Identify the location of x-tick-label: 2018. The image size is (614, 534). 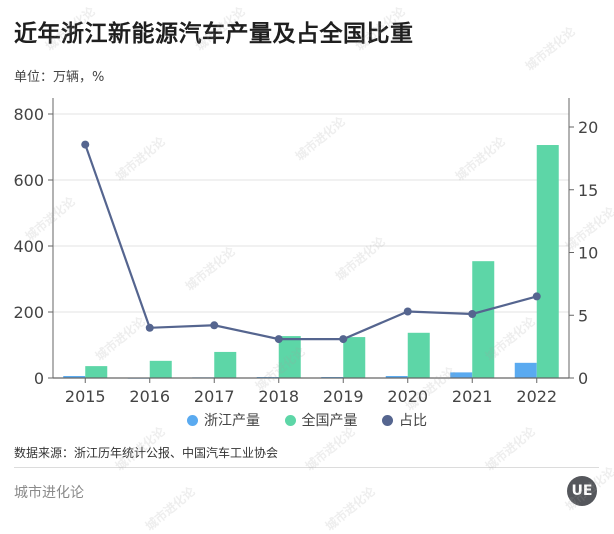
(278, 396).